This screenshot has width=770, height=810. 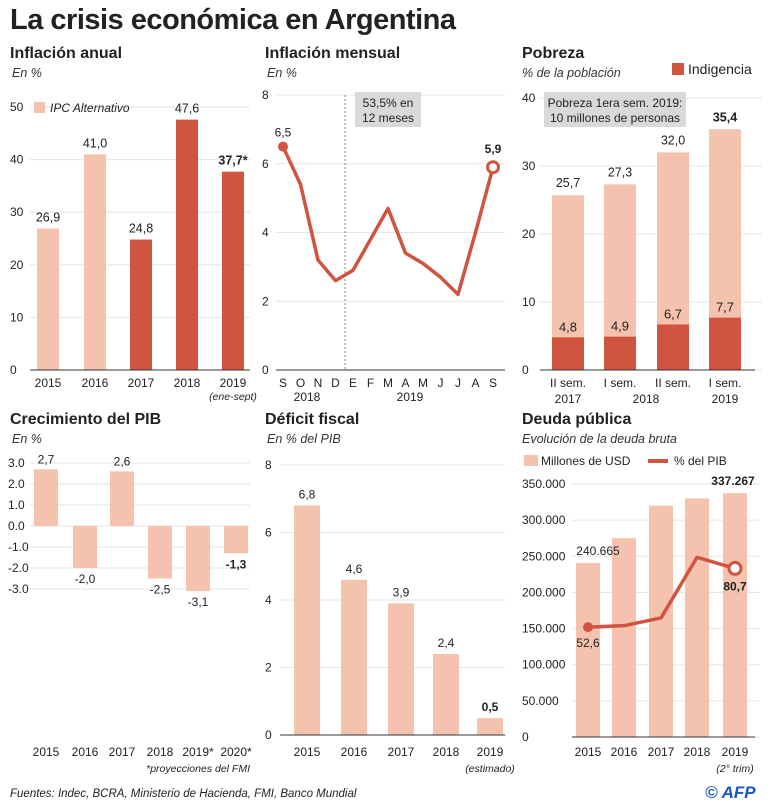 What do you see at coordinates (312, 419) in the screenshot?
I see `chart-title-deficit: Déficit fiscal` at bounding box center [312, 419].